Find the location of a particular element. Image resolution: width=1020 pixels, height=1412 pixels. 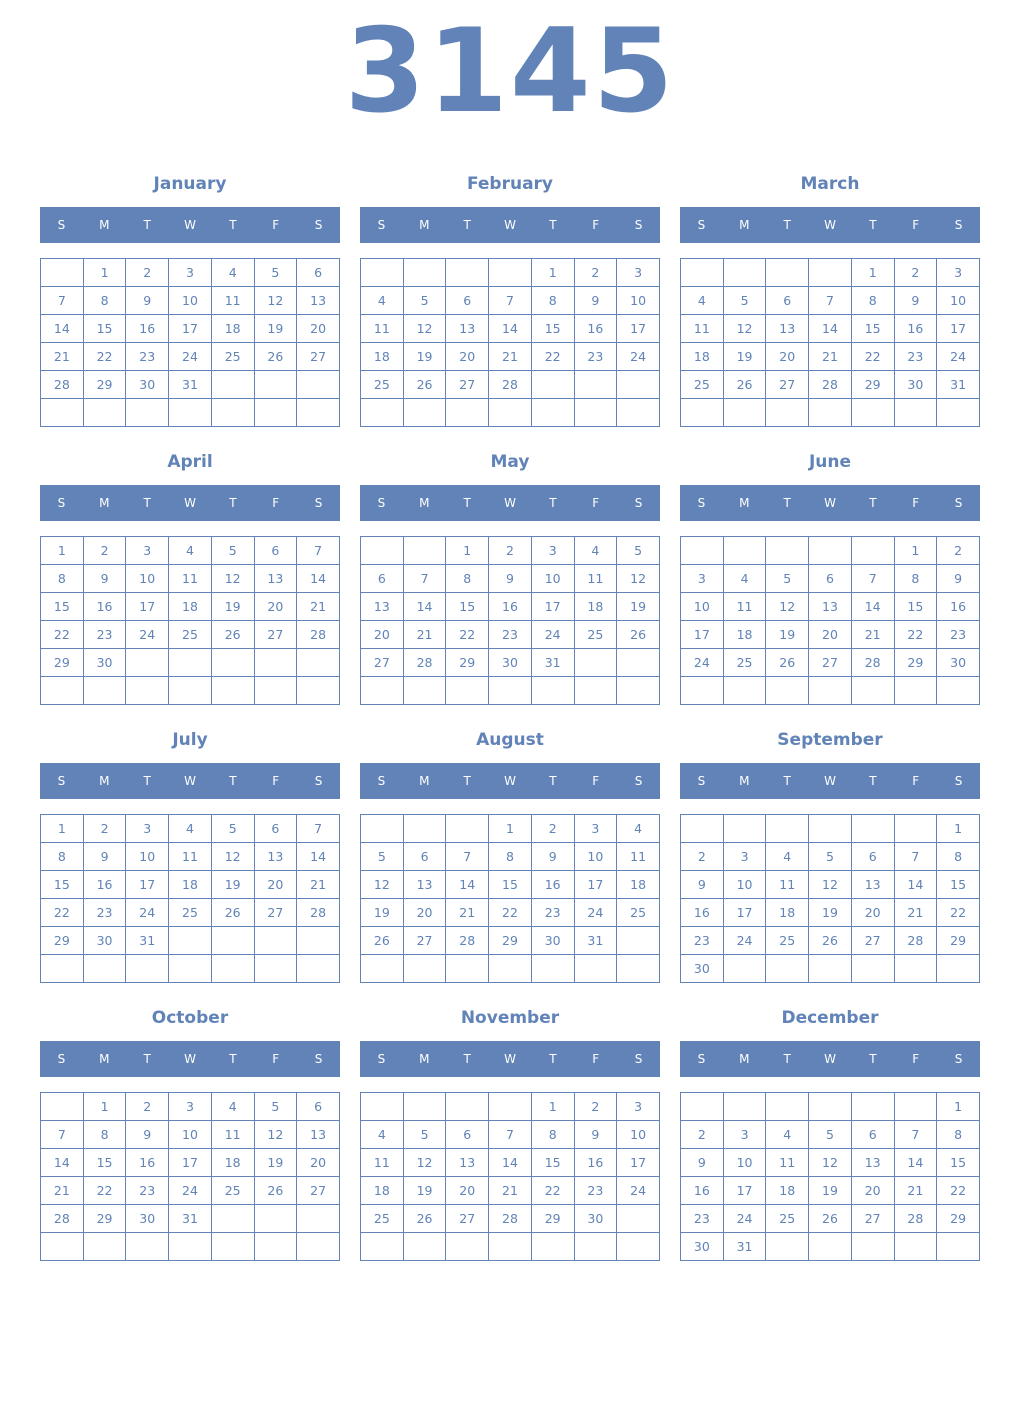

weekday-label: M is located at coordinates (424, 503).